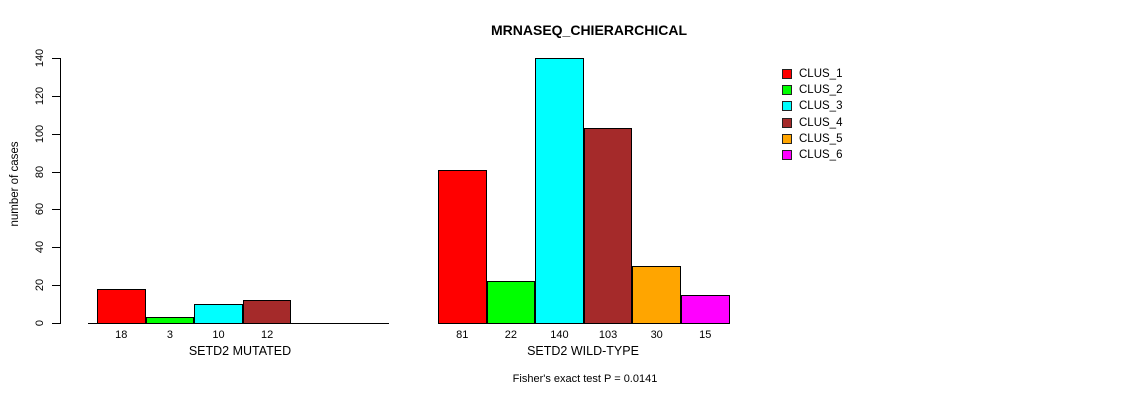  What do you see at coordinates (656, 295) in the screenshot?
I see `bar-CLUS_5-group2` at bounding box center [656, 295].